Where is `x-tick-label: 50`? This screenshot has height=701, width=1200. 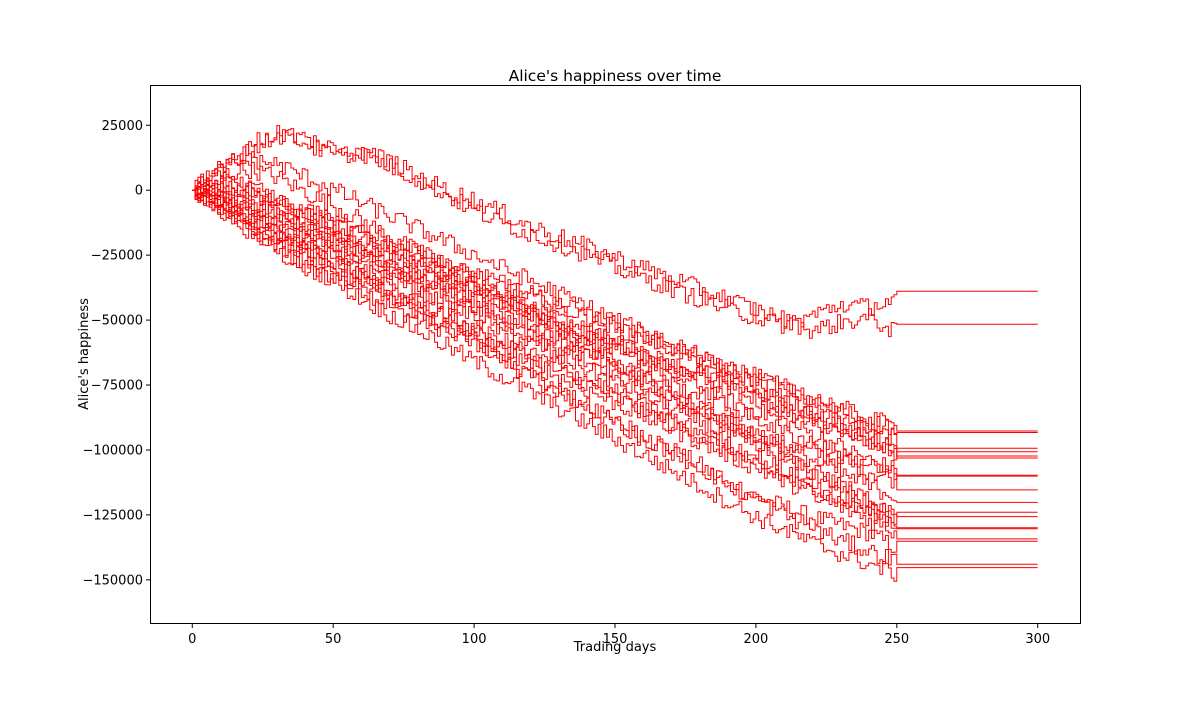 x-tick-label: 50 is located at coordinates (333, 639).